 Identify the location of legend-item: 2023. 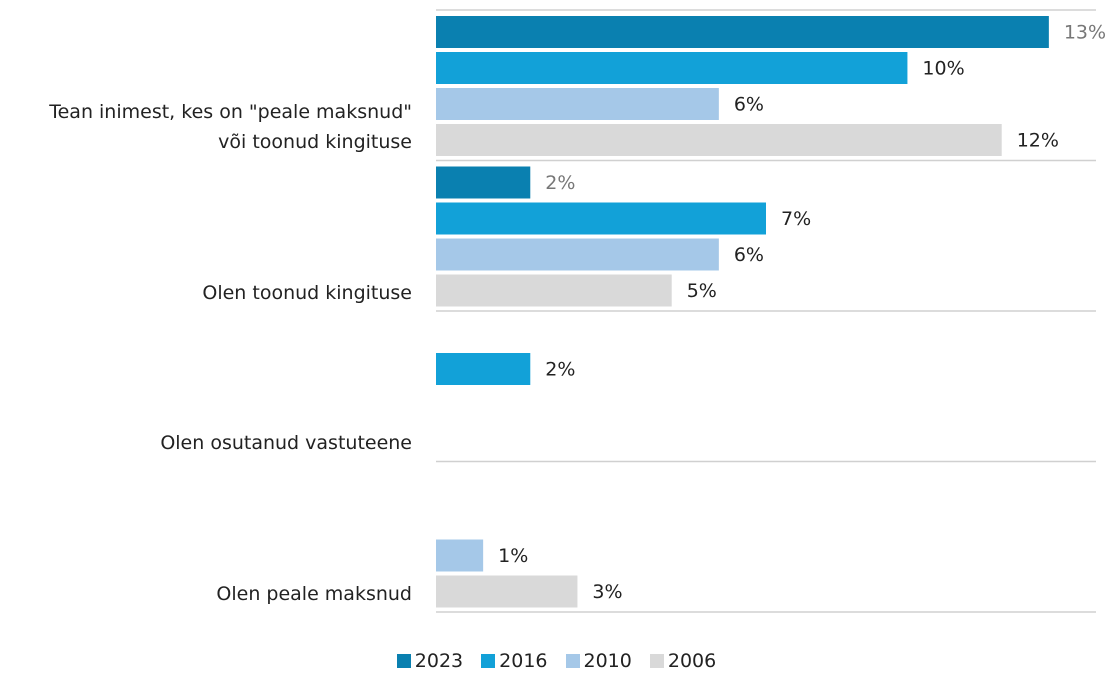
(430, 661).